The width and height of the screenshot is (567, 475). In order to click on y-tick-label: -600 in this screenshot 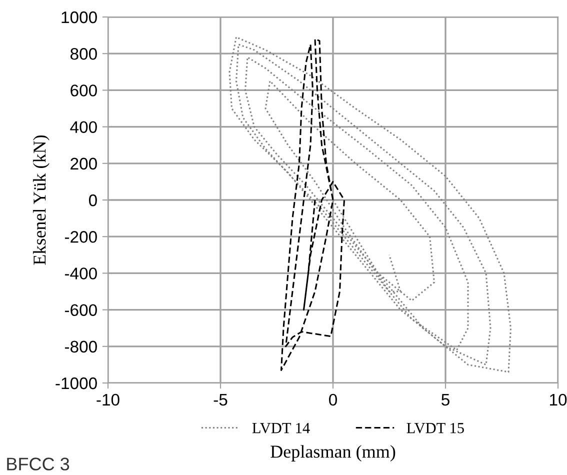, I will do `click(80, 310)`.